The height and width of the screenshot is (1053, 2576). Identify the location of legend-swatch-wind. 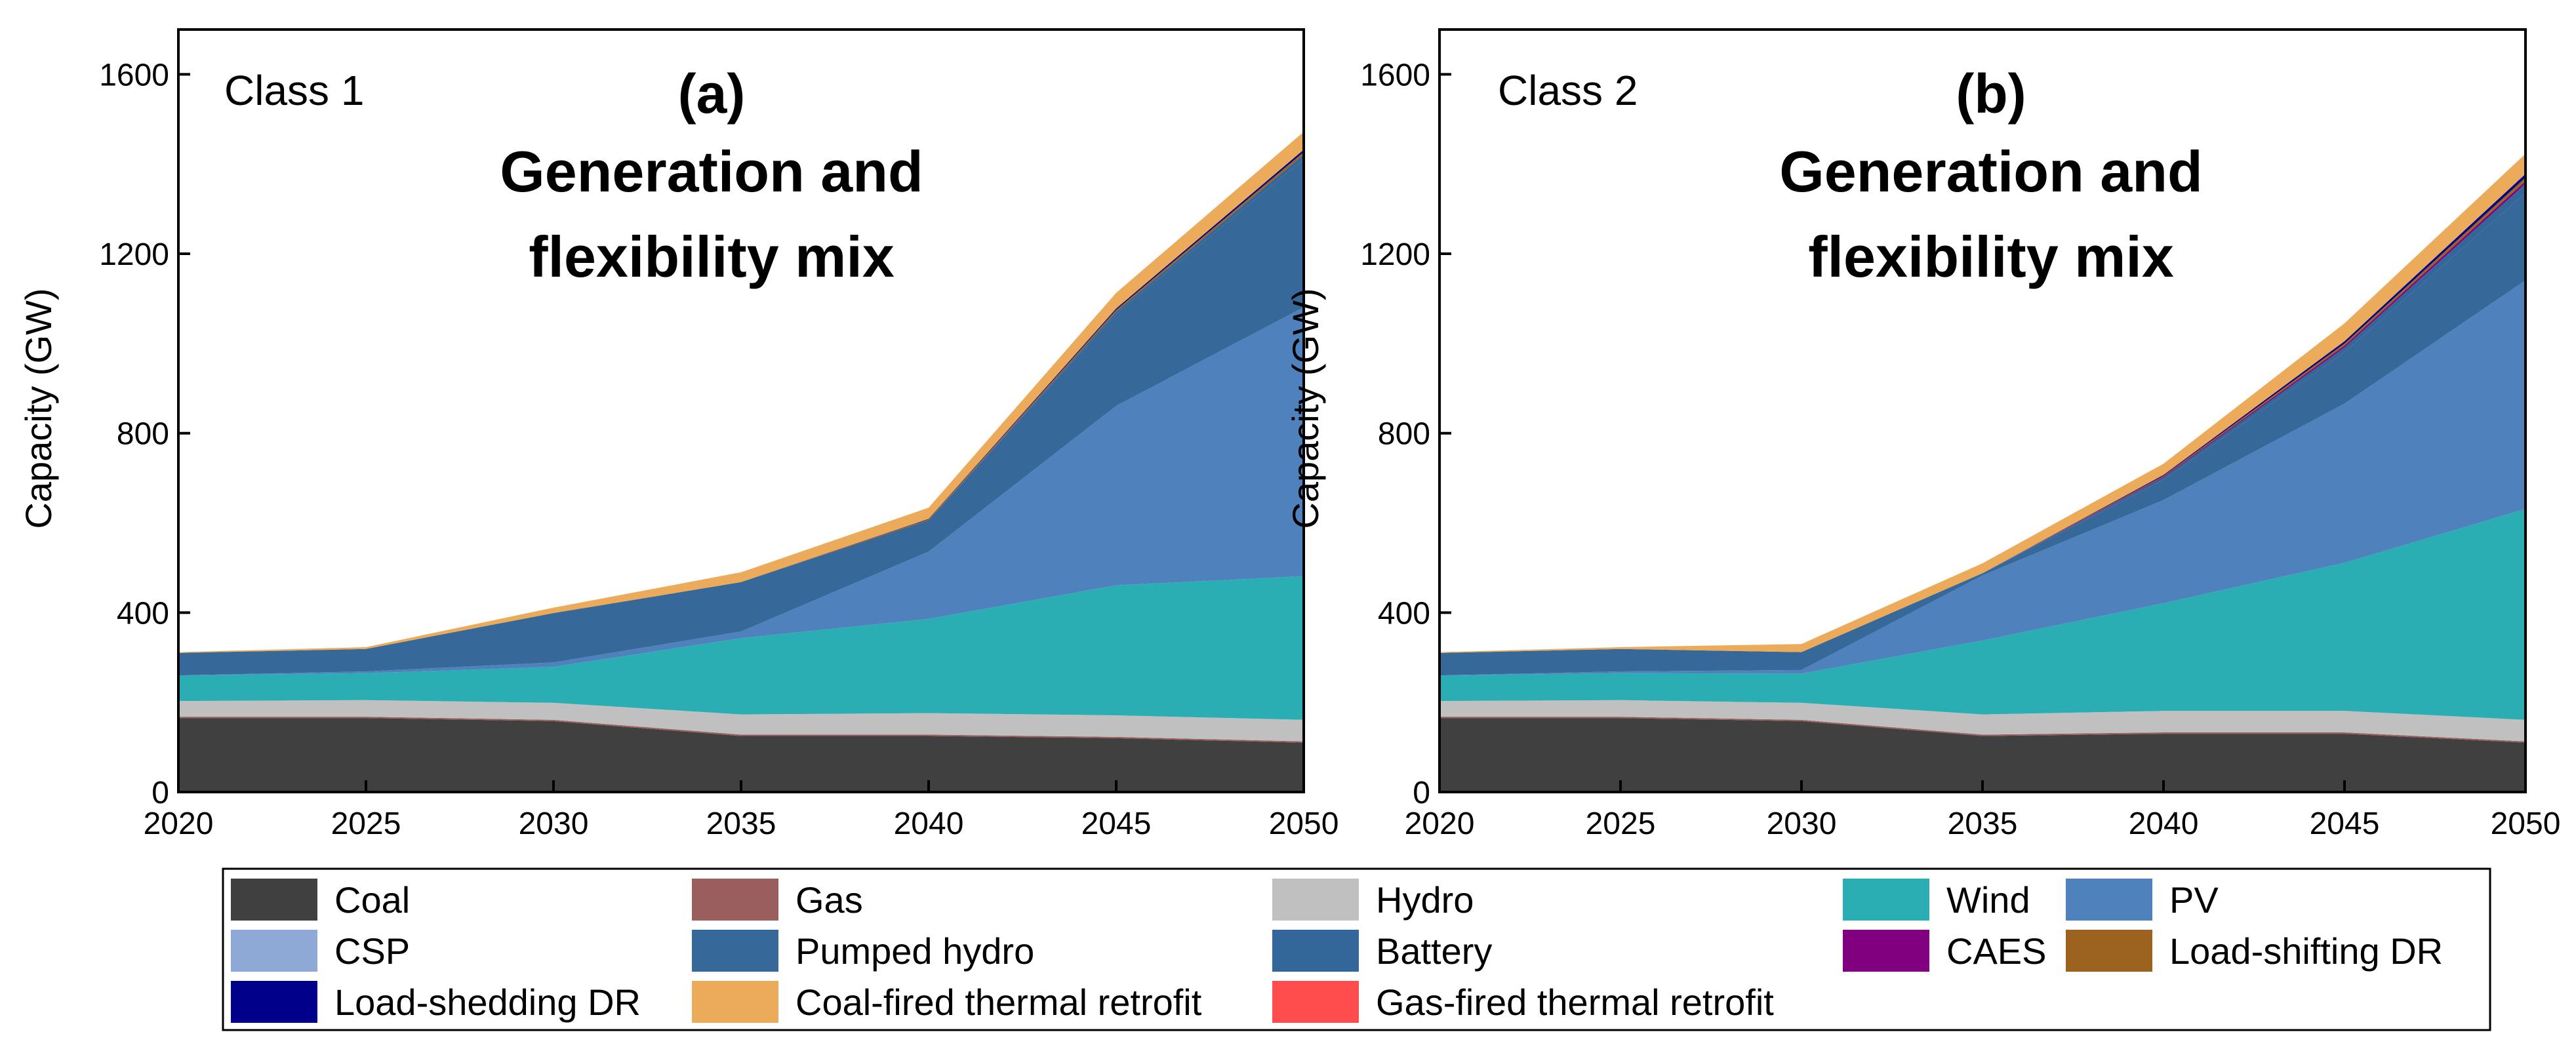
(1886, 900).